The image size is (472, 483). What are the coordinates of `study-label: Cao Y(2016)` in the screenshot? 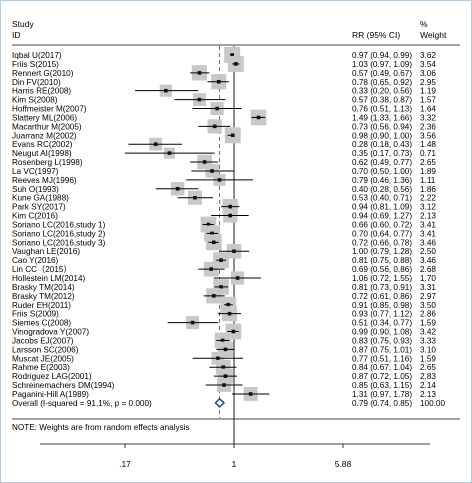 It's located at (35, 260).